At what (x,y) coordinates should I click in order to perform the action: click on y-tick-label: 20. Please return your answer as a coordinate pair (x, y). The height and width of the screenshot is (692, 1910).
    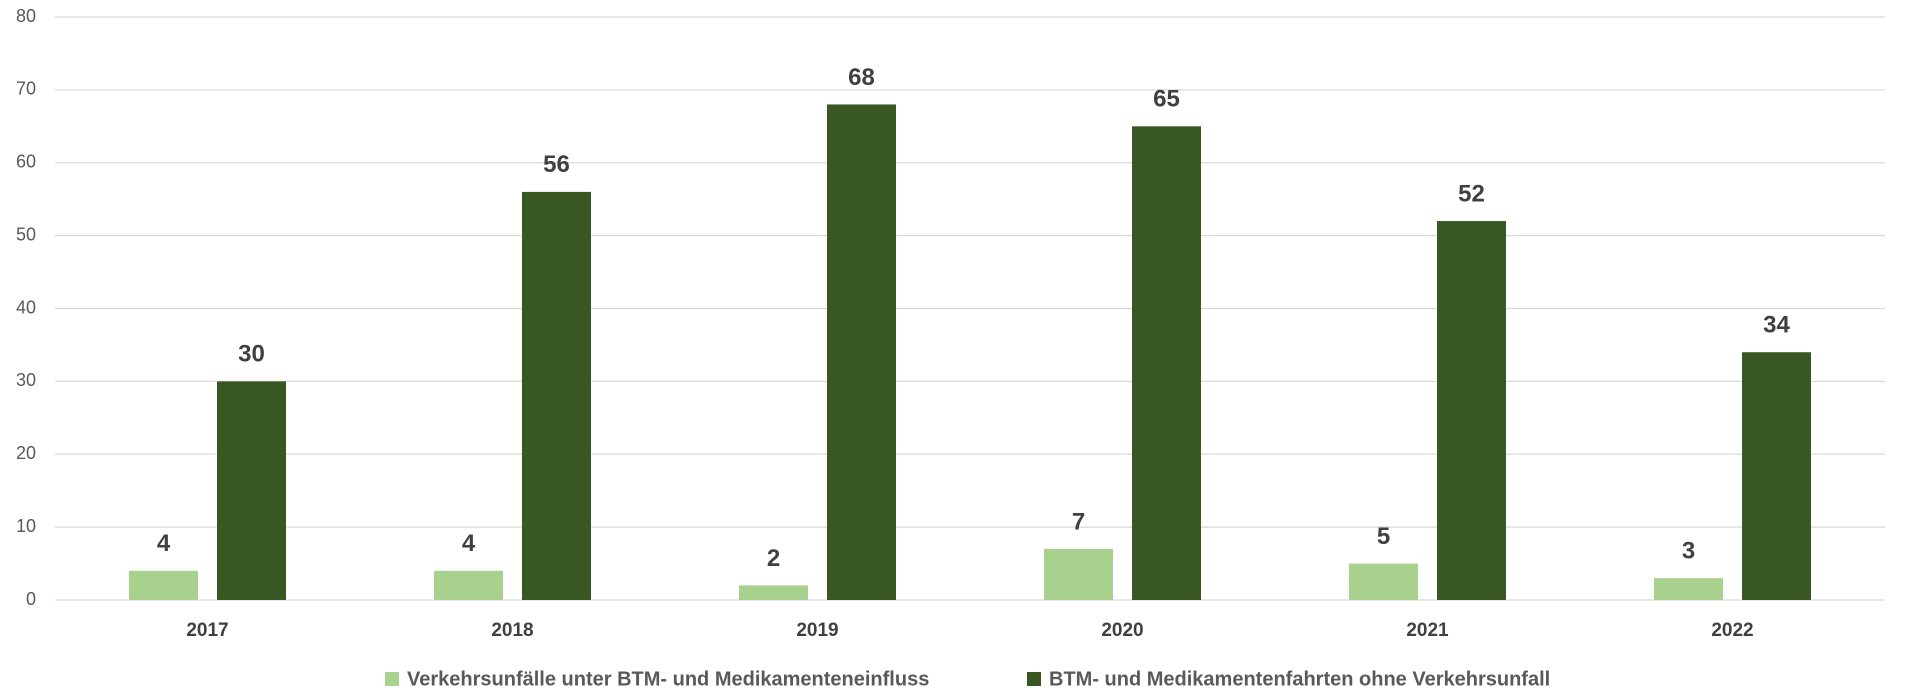
    Looking at the image, I should click on (26, 453).